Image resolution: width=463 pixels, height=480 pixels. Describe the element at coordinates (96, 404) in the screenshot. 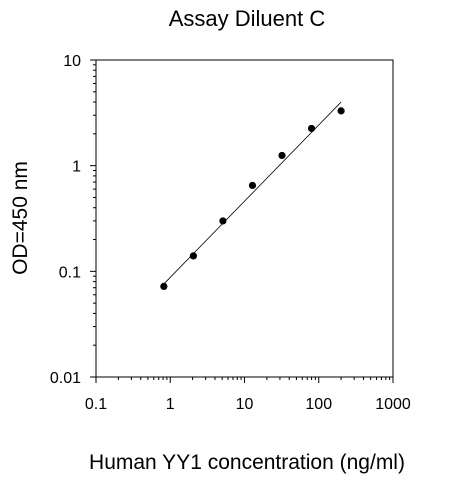

I see `x-tick-label: 0.1` at that location.